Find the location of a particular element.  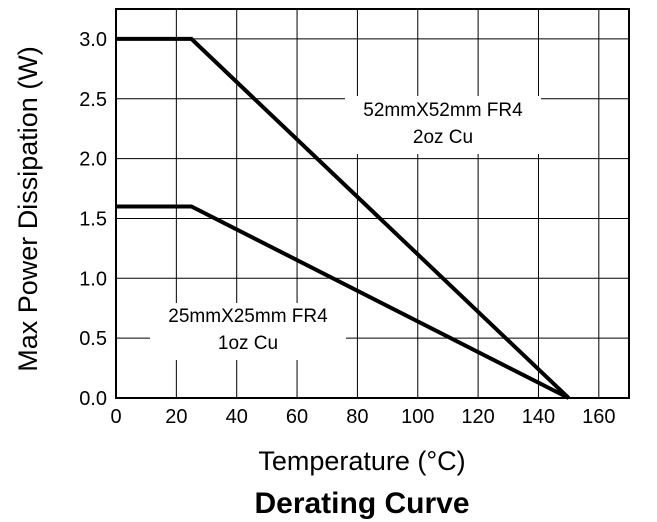

x-tick-label: 140 is located at coordinates (538, 417).